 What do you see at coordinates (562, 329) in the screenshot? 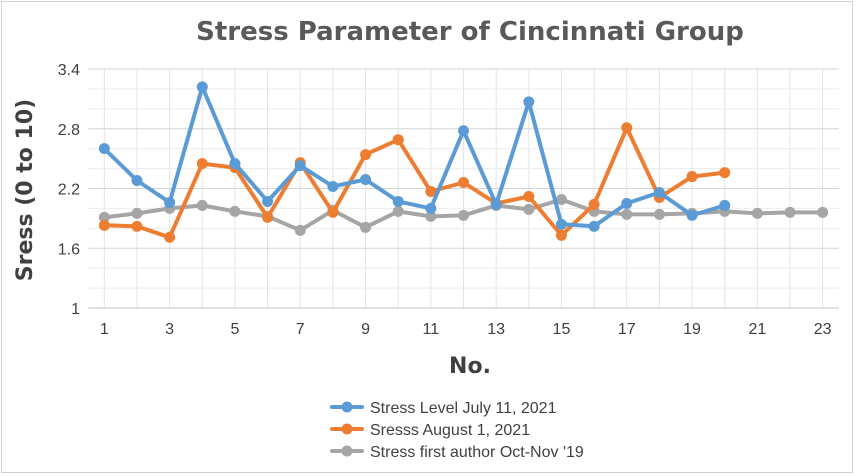
I see `x-tick-label: 15` at bounding box center [562, 329].